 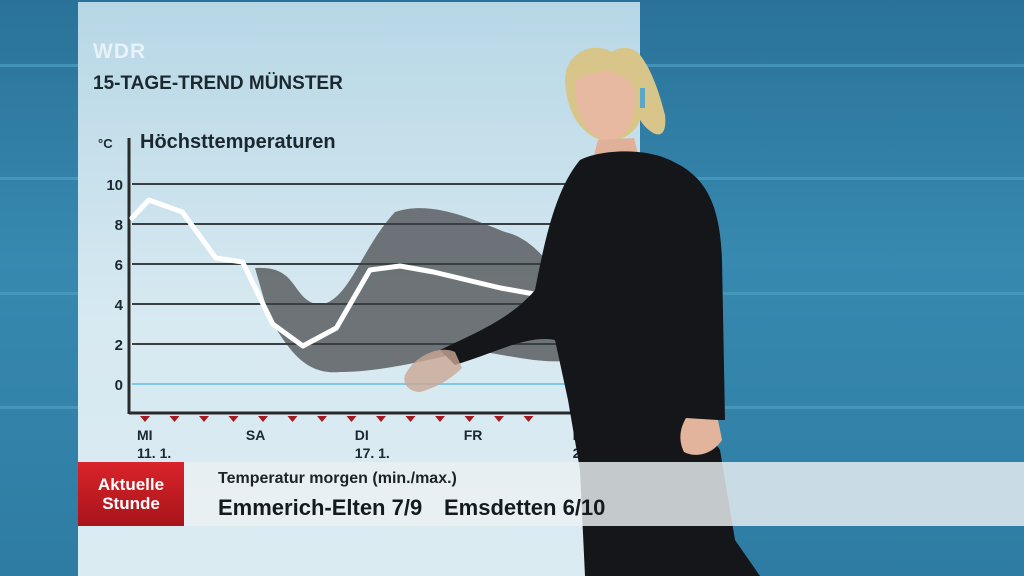 What do you see at coordinates (119, 345) in the screenshot?
I see `y-tick-label: 2` at bounding box center [119, 345].